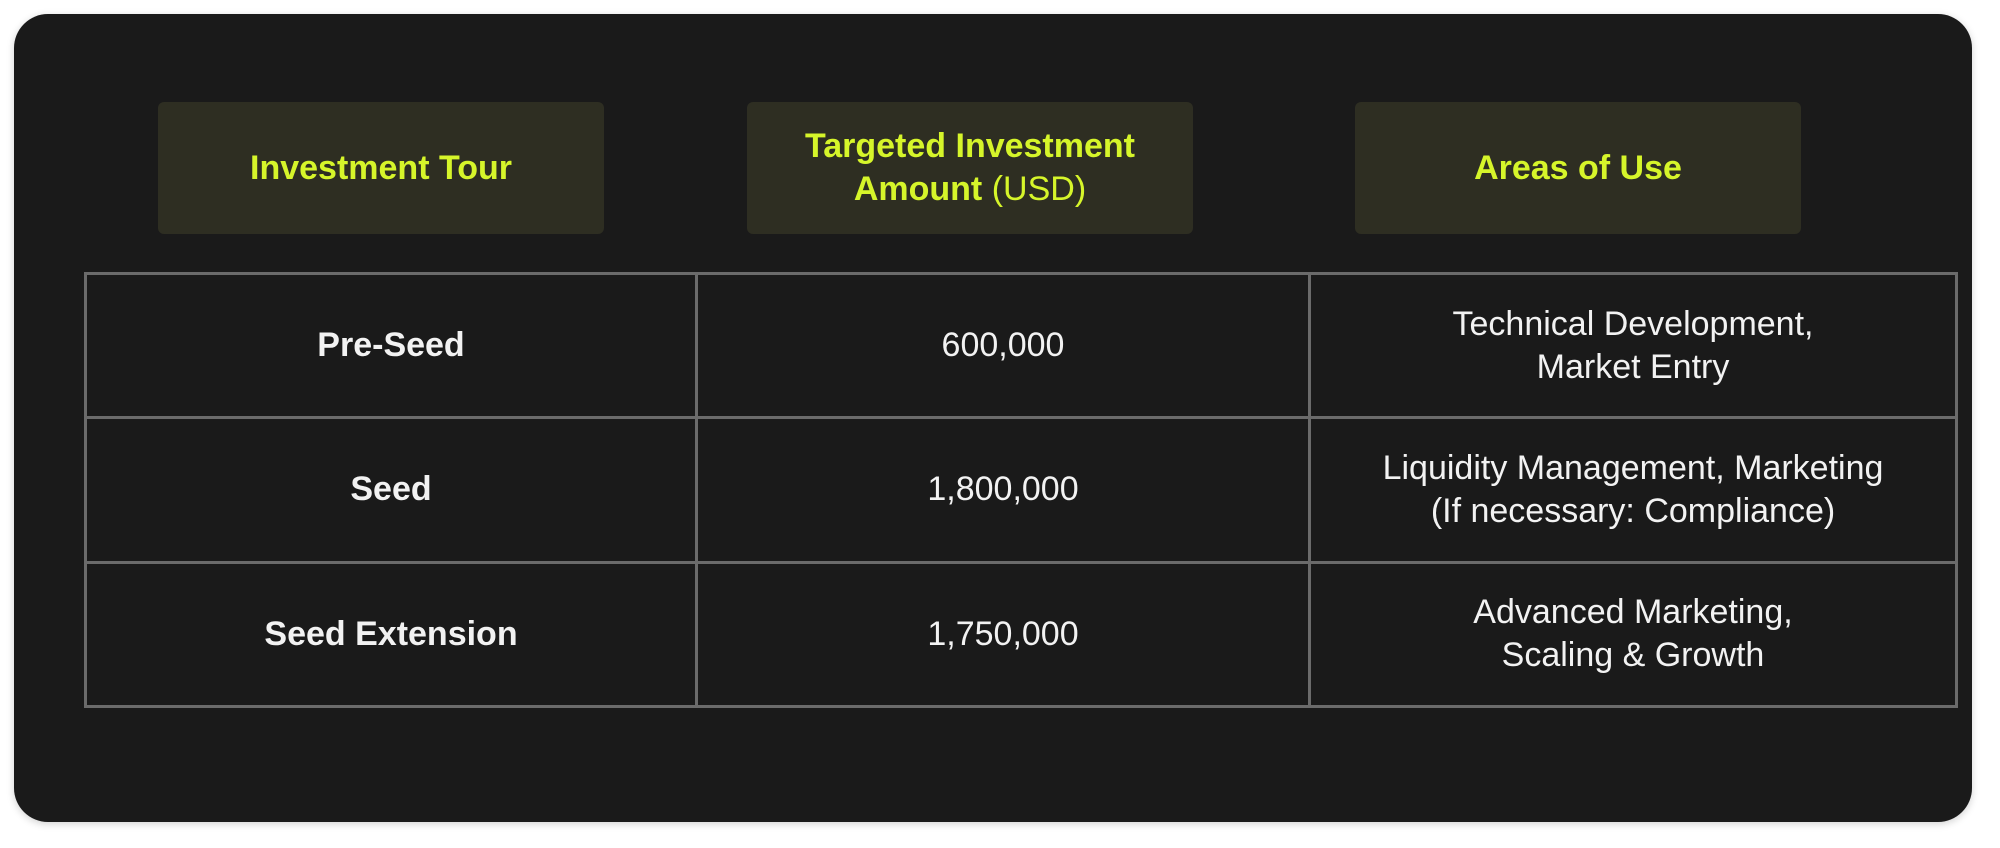 The height and width of the screenshot is (848, 2000). I want to click on header-currency-unit: (USD), so click(1039, 189).